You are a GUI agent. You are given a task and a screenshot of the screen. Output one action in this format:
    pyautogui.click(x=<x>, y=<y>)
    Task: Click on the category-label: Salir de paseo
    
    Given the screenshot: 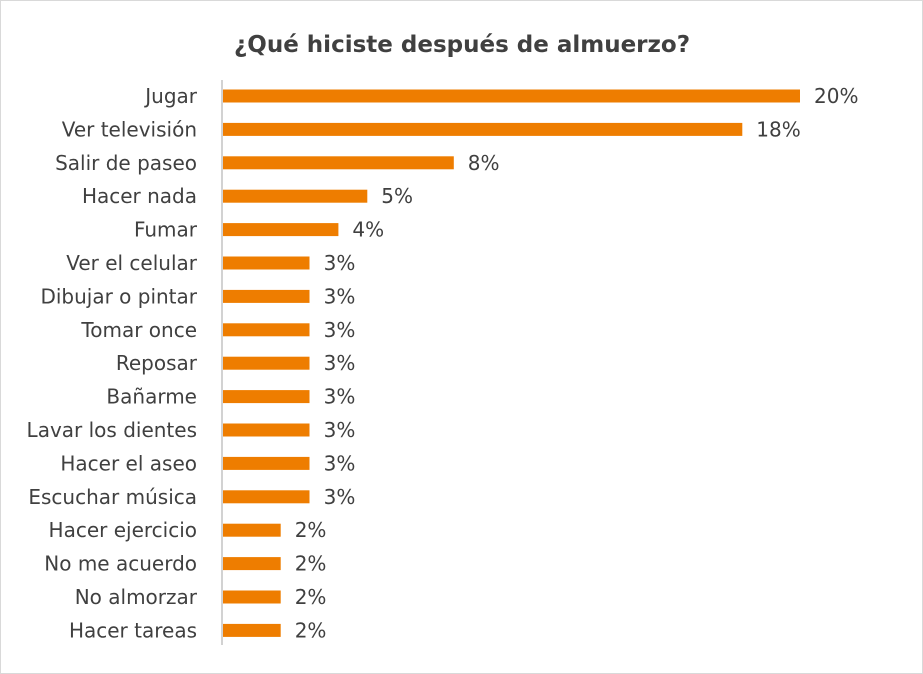 What is the action you would take?
    pyautogui.click(x=126, y=163)
    